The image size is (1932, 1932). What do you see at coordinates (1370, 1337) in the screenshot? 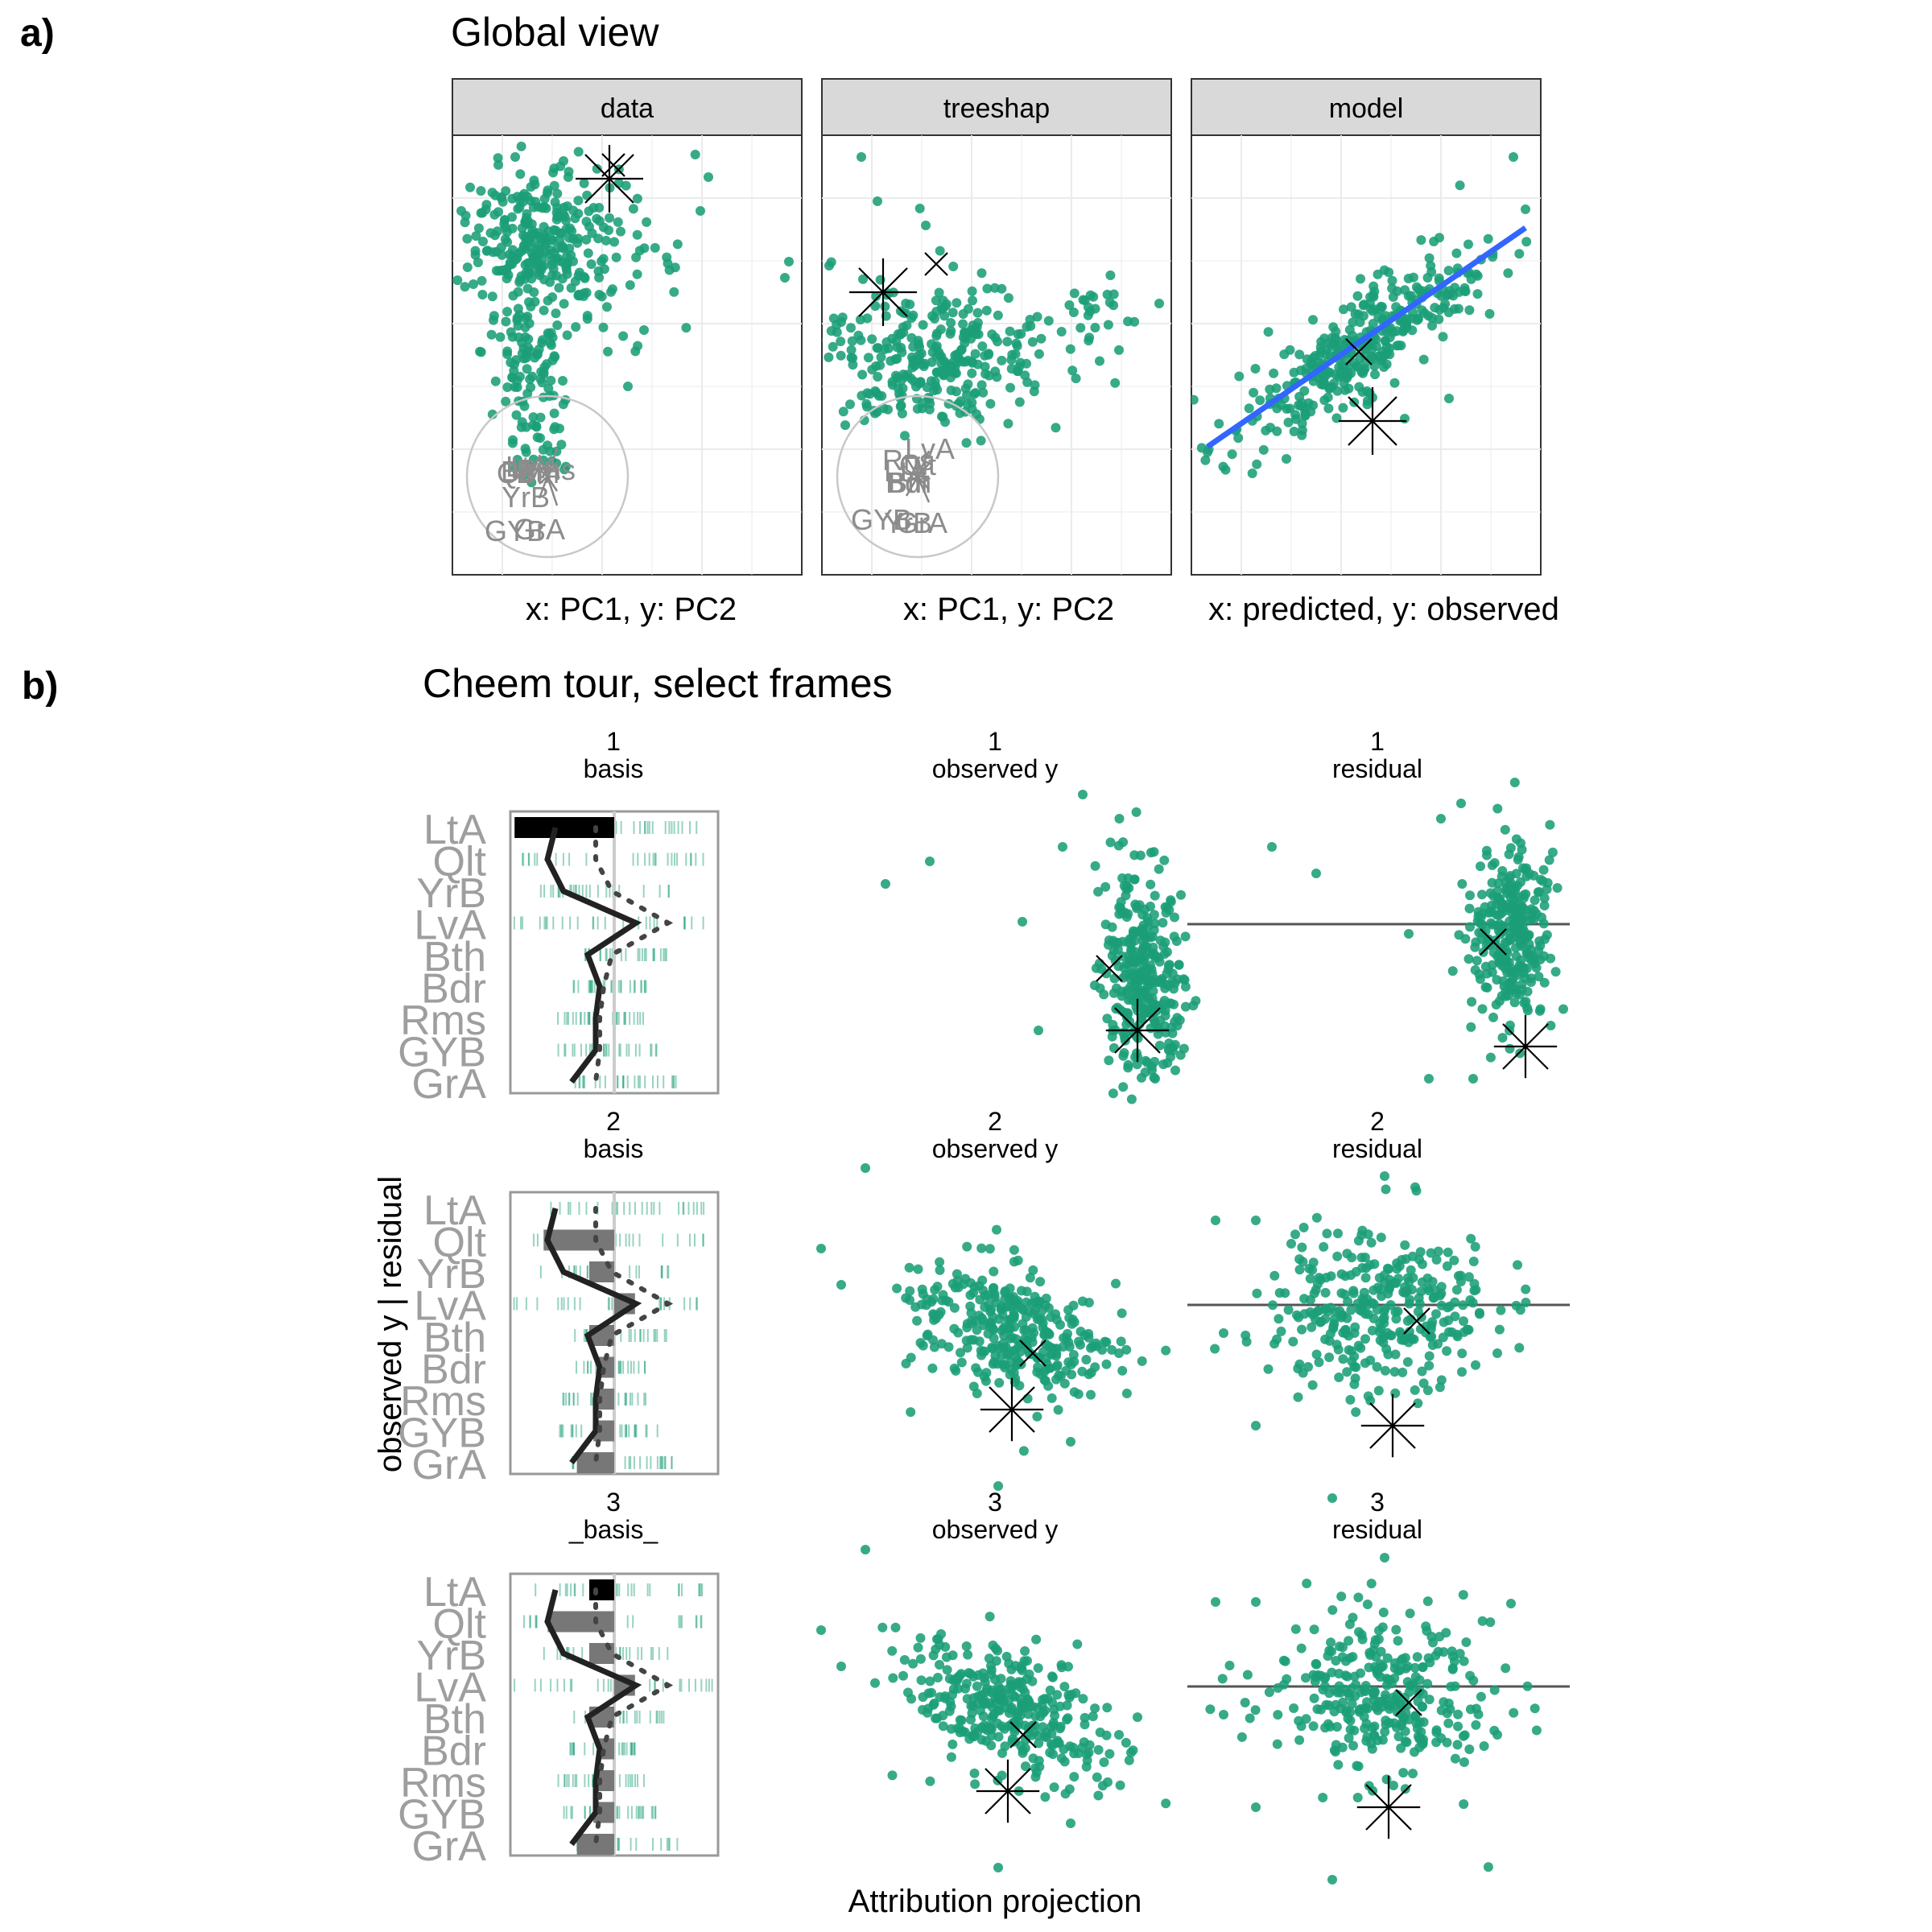
I see `scatter-points` at bounding box center [1370, 1337].